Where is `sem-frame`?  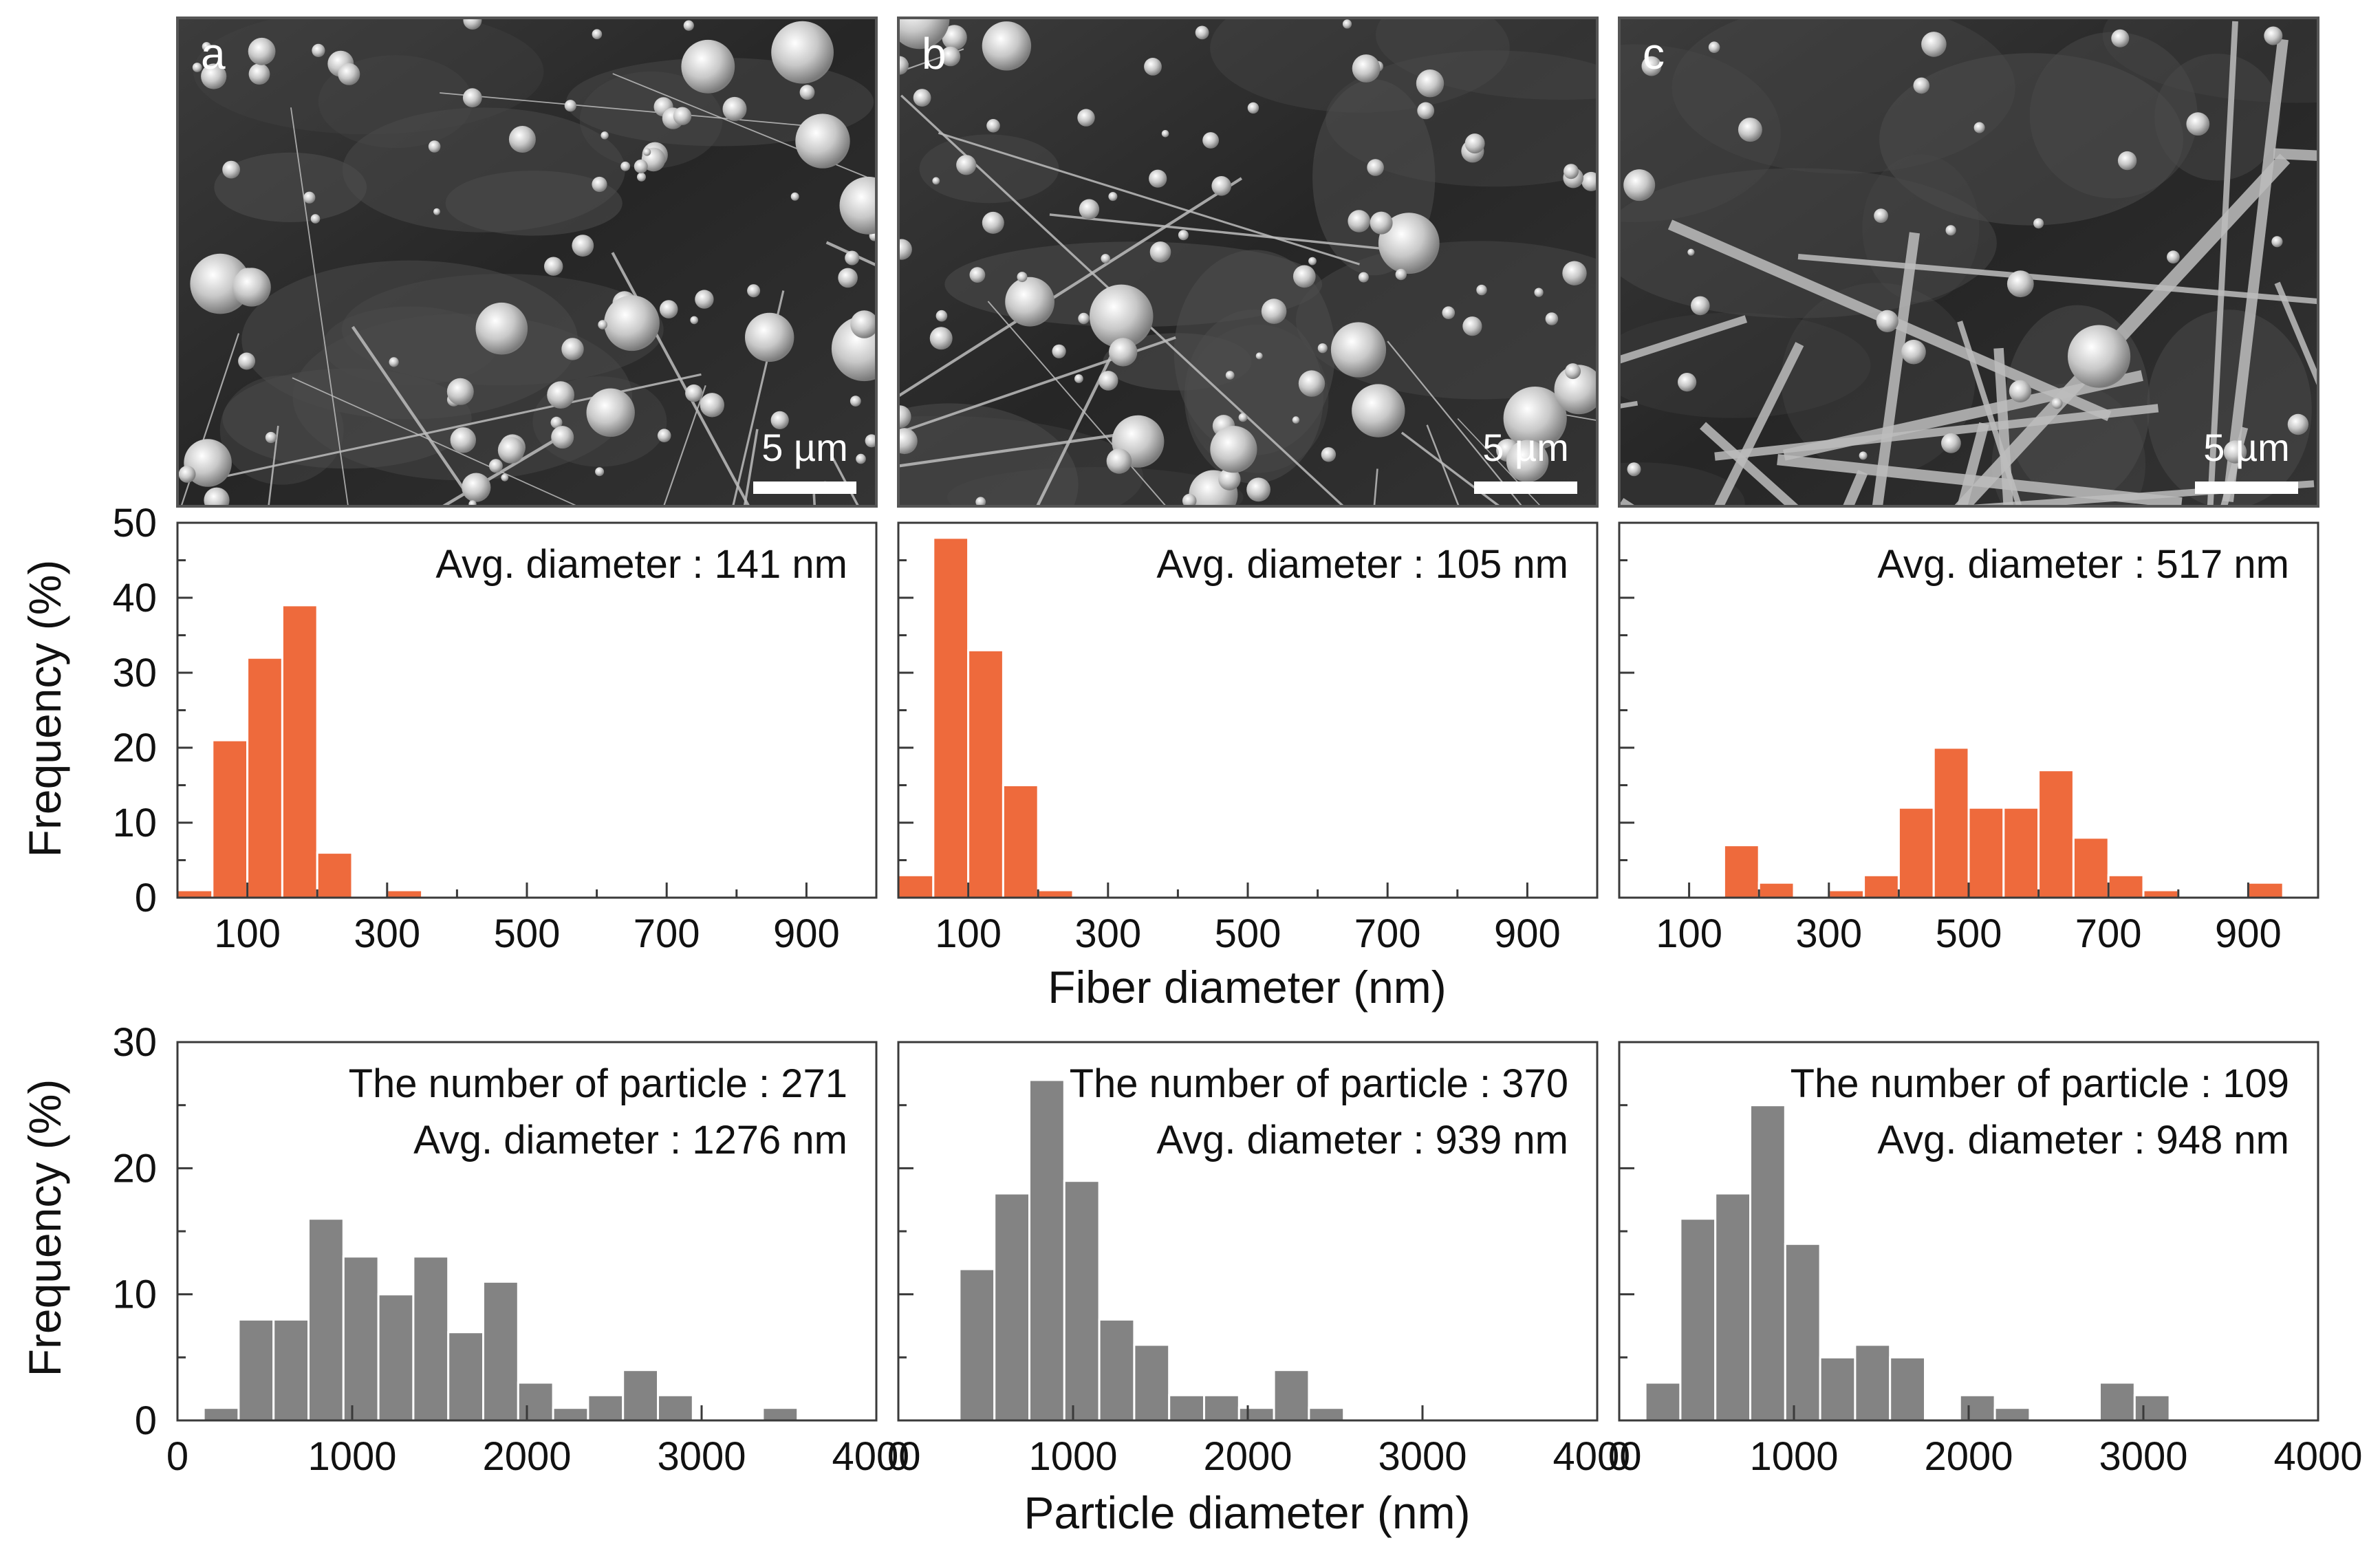 sem-frame is located at coordinates (1968, 262).